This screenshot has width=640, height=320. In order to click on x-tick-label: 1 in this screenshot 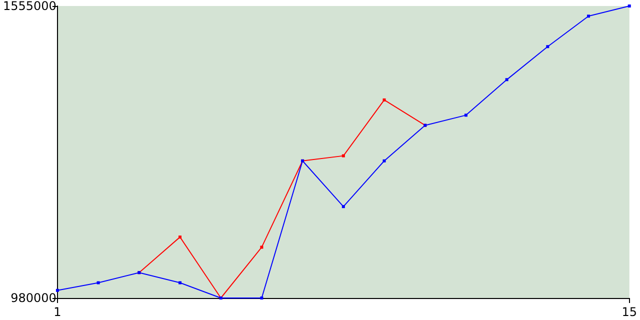, I will do `click(58, 312)`.